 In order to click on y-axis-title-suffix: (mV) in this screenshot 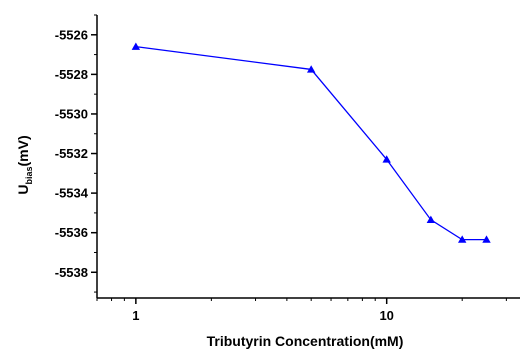, I will do `click(23, 150)`.